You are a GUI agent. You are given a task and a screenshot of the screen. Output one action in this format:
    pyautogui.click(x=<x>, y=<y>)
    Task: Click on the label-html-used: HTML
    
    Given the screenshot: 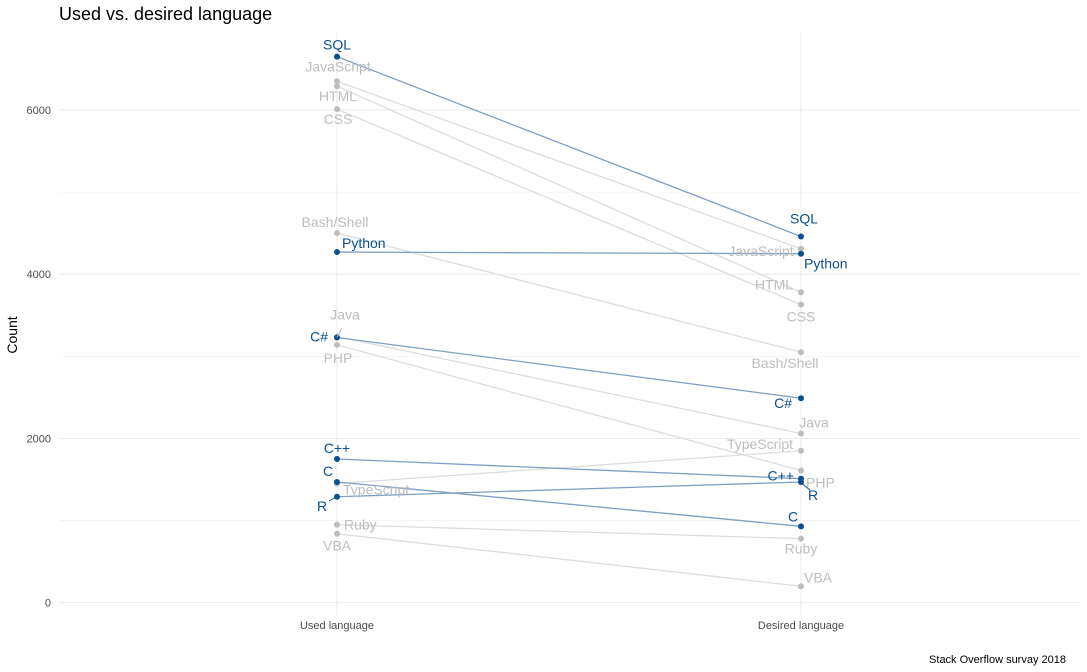 What is the action you would take?
    pyautogui.click(x=338, y=96)
    